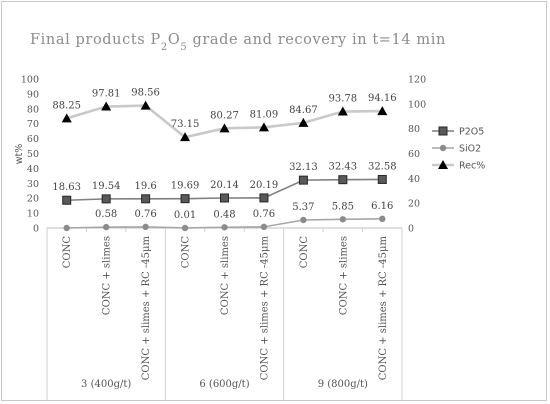 The height and width of the screenshot is (404, 550). I want to click on y-left-tick-label: 50, so click(33, 154).